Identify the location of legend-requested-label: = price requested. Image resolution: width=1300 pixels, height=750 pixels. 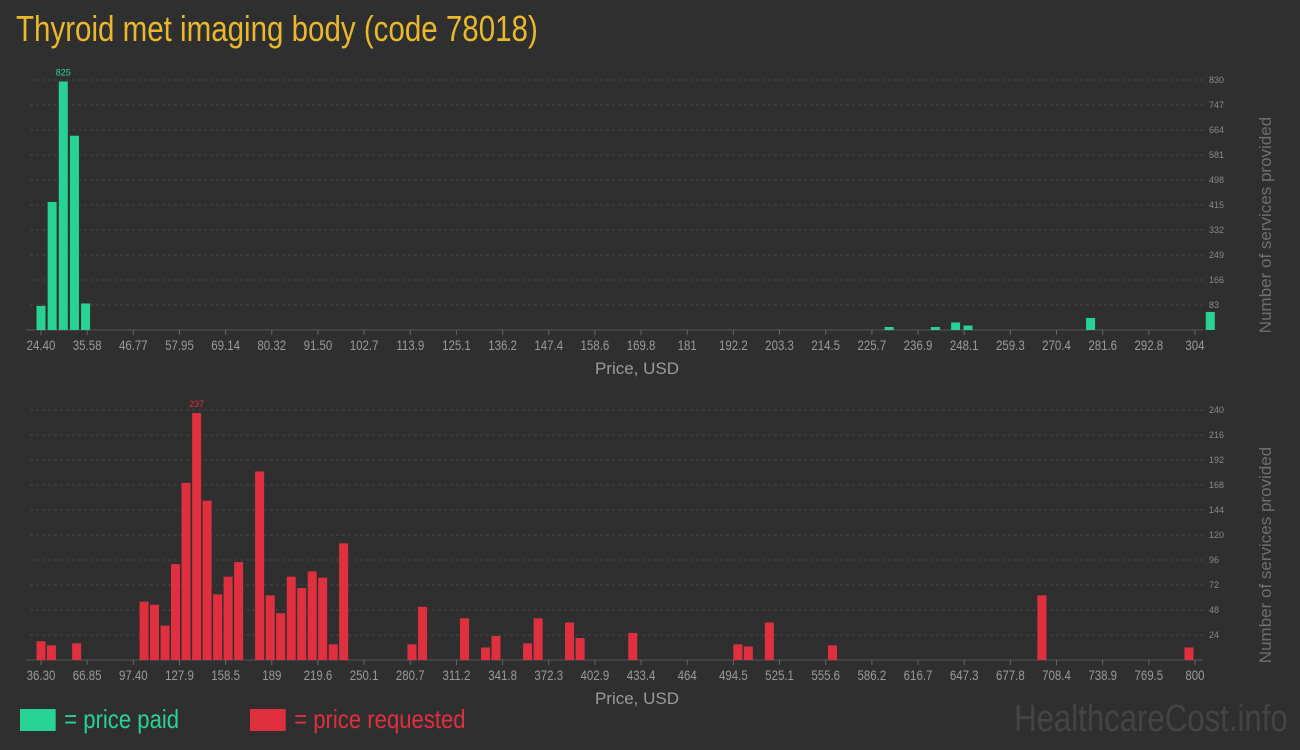
(380, 719).